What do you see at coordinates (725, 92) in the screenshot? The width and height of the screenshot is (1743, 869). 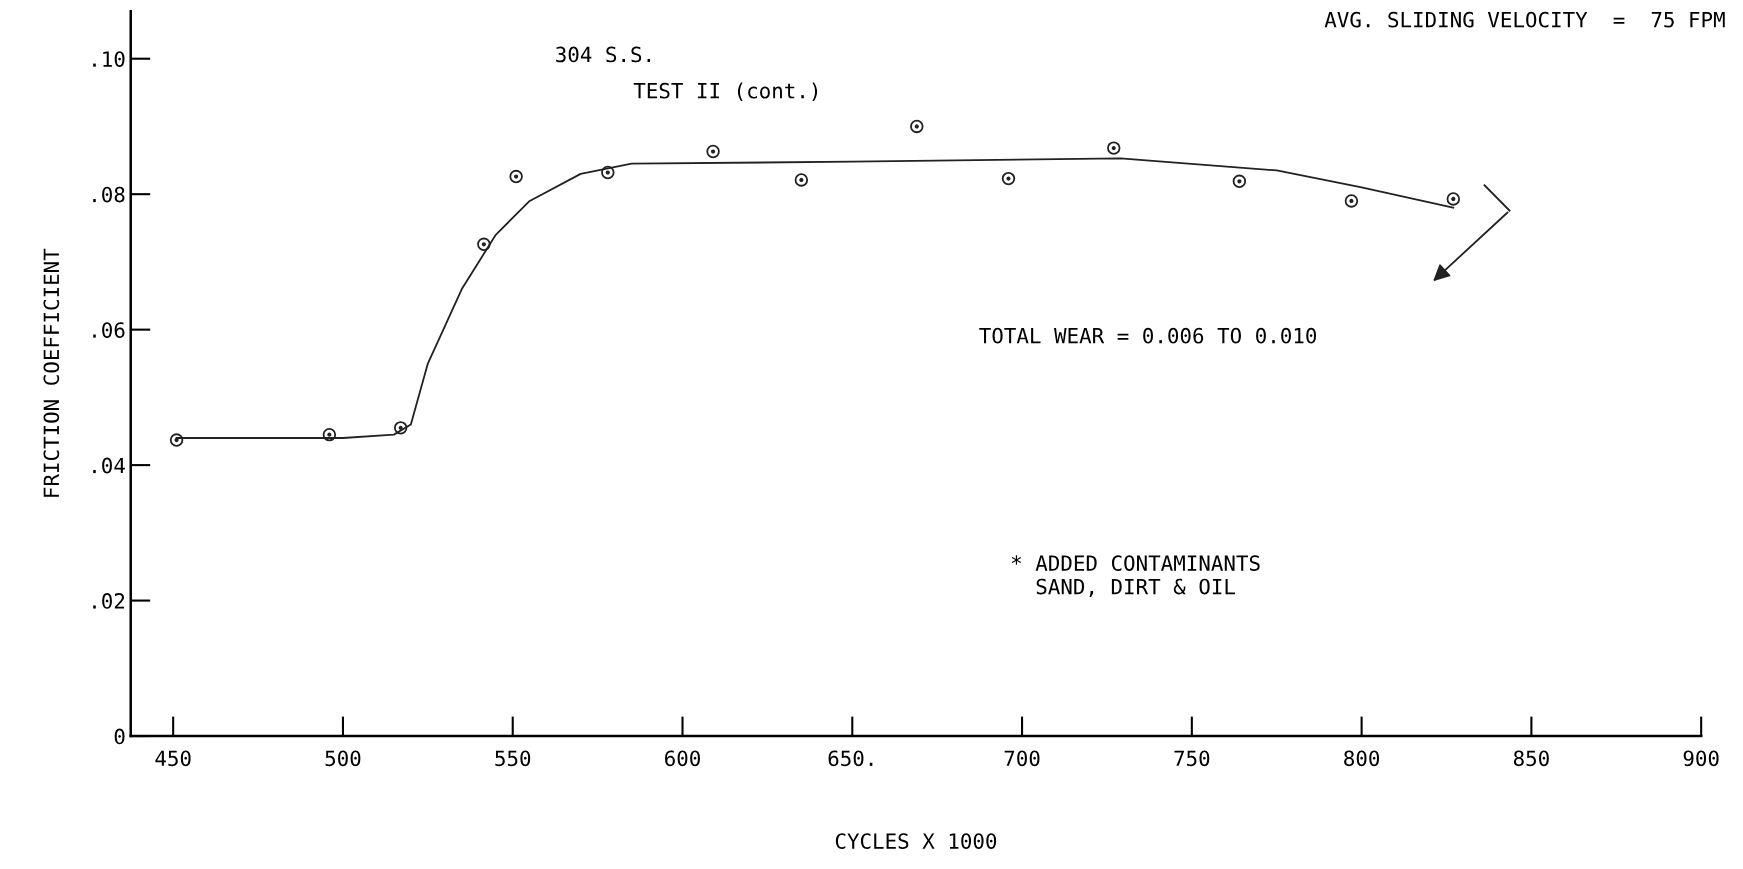 I see `text: TEST II (cont.)` at bounding box center [725, 92].